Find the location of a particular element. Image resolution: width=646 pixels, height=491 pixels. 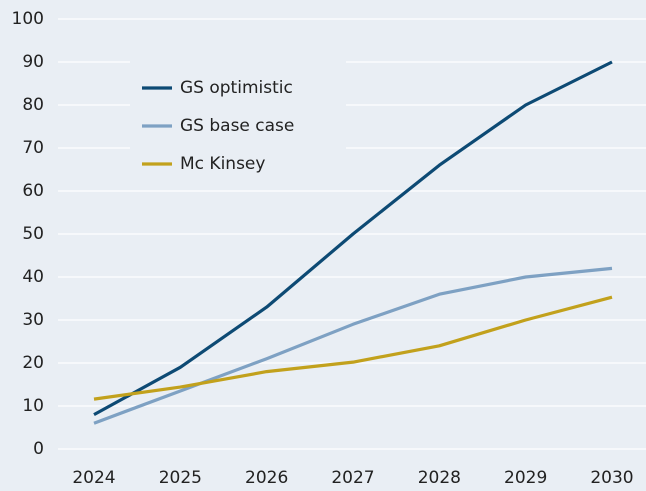

x-tick-label: 2028 is located at coordinates (439, 478).